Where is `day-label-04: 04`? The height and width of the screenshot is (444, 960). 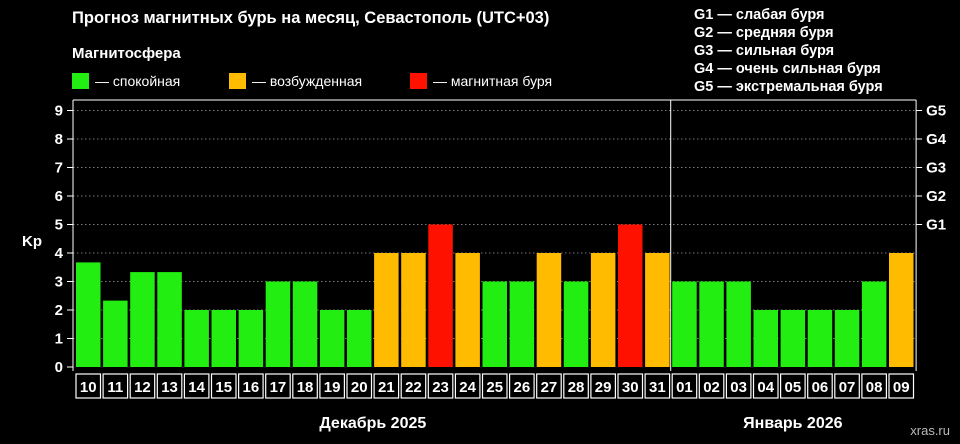
day-label-04: 04 is located at coordinates (765, 387).